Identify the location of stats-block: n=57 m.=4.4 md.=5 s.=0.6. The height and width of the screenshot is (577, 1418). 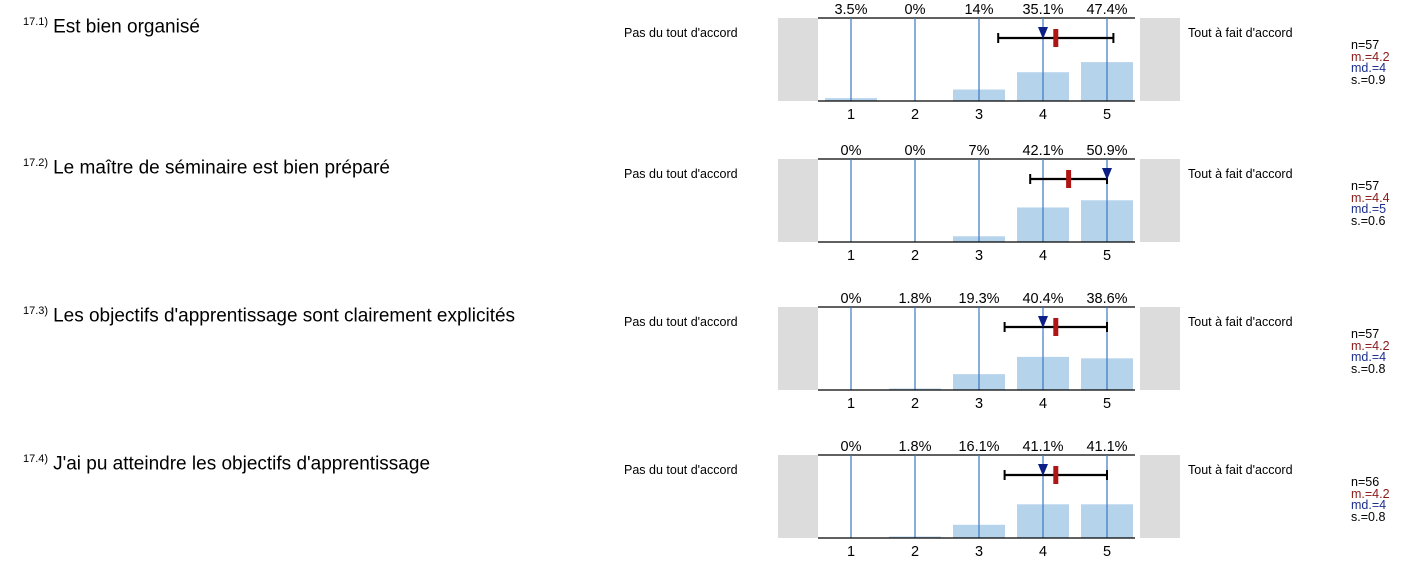
(1370, 203).